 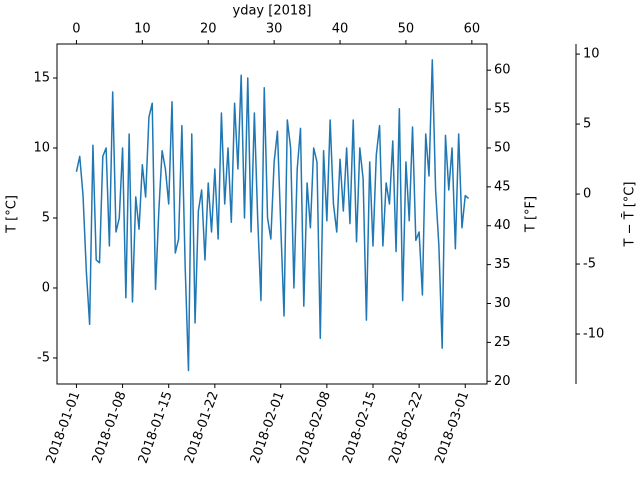 I want to click on y3-tick-label: 5, so click(x=587, y=124).